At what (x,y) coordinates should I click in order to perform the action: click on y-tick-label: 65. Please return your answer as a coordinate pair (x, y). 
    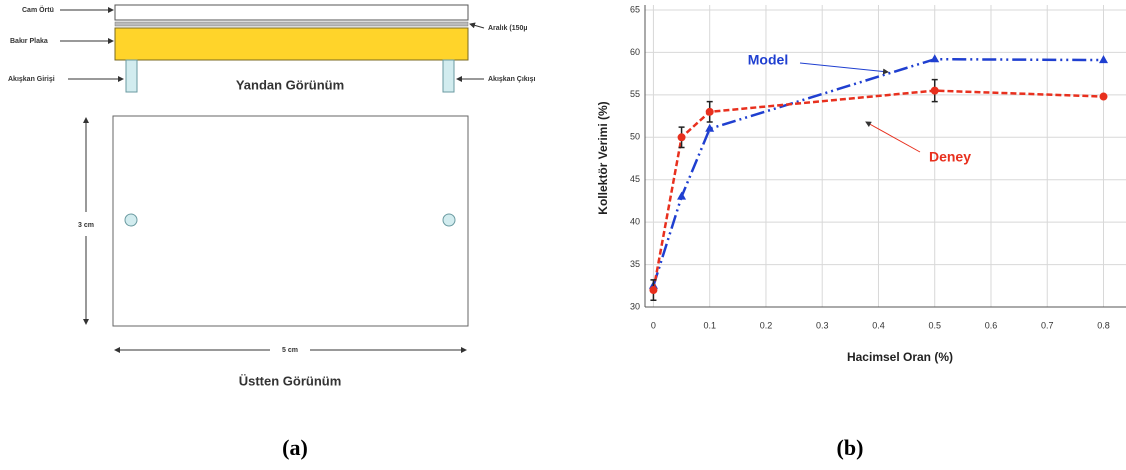
    Looking at the image, I should click on (635, 9).